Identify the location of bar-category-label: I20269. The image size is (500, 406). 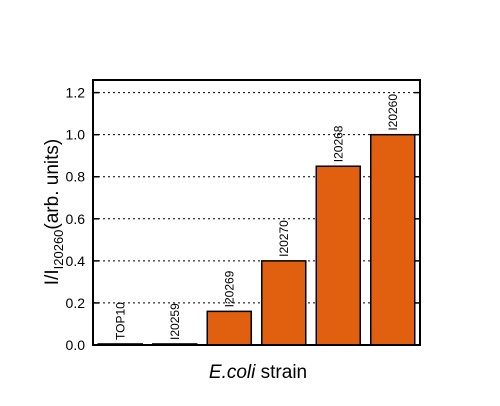
(229, 288).